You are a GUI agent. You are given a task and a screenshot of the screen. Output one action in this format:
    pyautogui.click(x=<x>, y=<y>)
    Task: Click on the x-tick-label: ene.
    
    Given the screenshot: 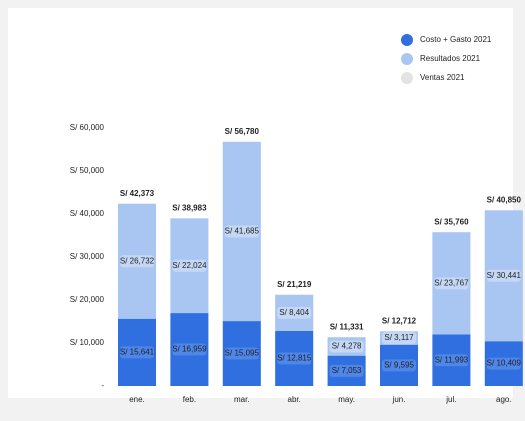 What is the action you would take?
    pyautogui.click(x=137, y=399)
    